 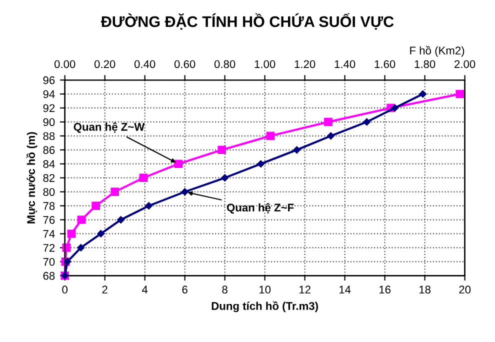 What do you see at coordinates (247, 21) in the screenshot?
I see `chart-title: ĐƯỜNG ĐẶC TÍNH HỒ CHỨA SUỐI VỰC` at bounding box center [247, 21].